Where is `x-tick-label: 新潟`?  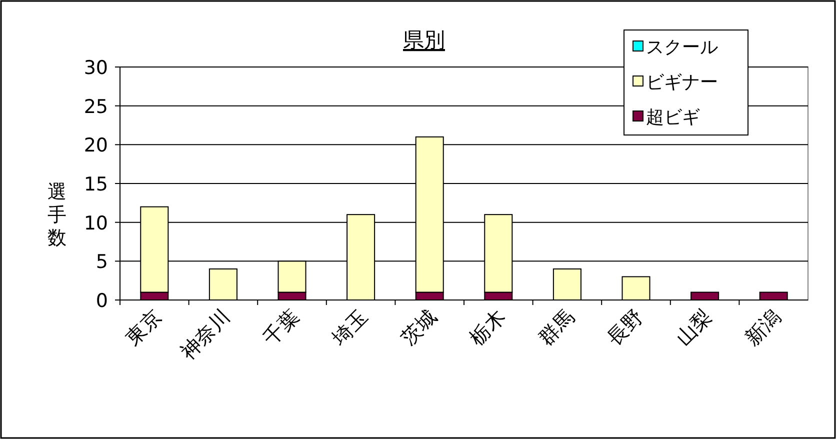 x-tick-label: 新潟 is located at coordinates (763, 327).